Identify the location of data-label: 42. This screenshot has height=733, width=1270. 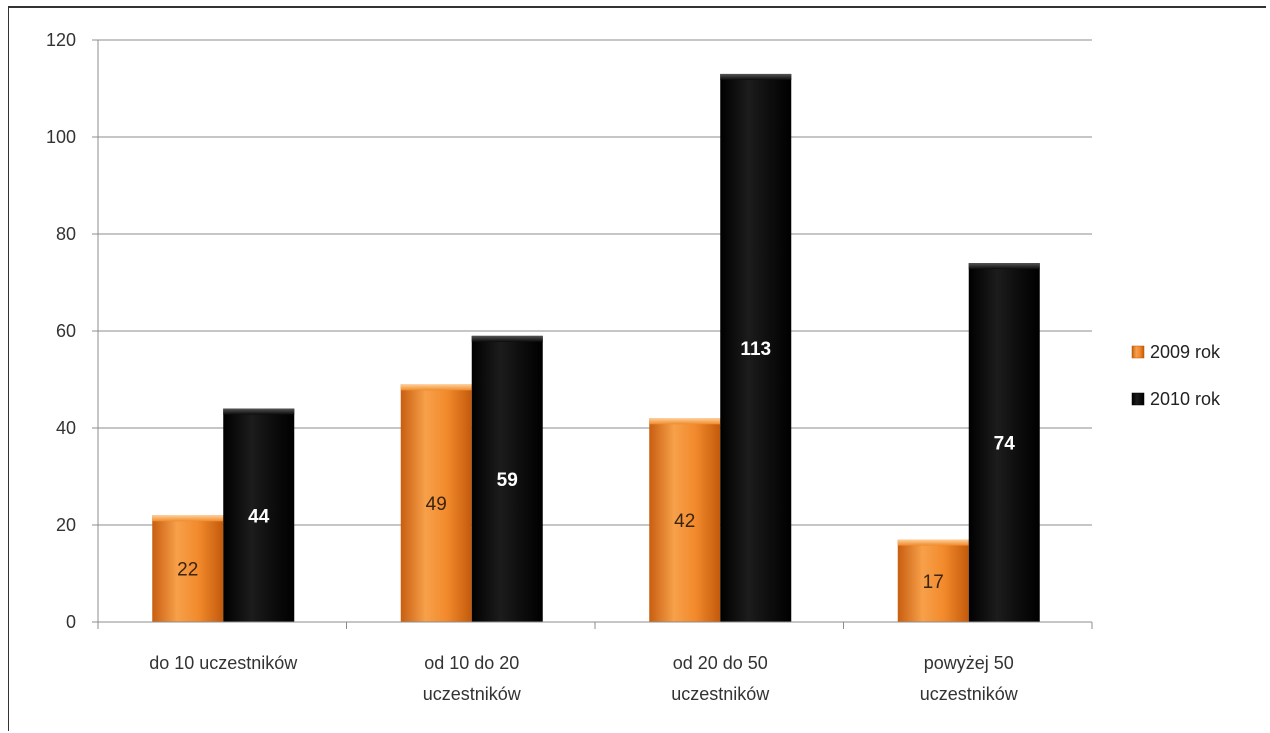
(684, 521).